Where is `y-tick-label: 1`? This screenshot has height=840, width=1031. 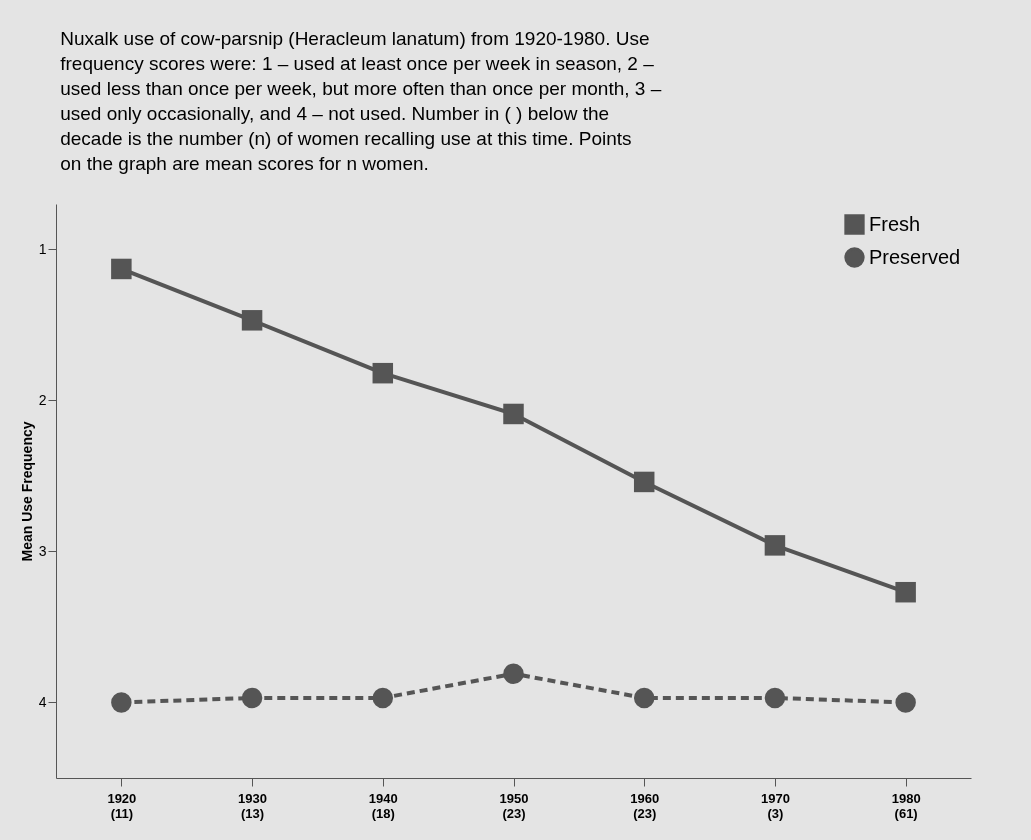 y-tick-label: 1 is located at coordinates (42, 248).